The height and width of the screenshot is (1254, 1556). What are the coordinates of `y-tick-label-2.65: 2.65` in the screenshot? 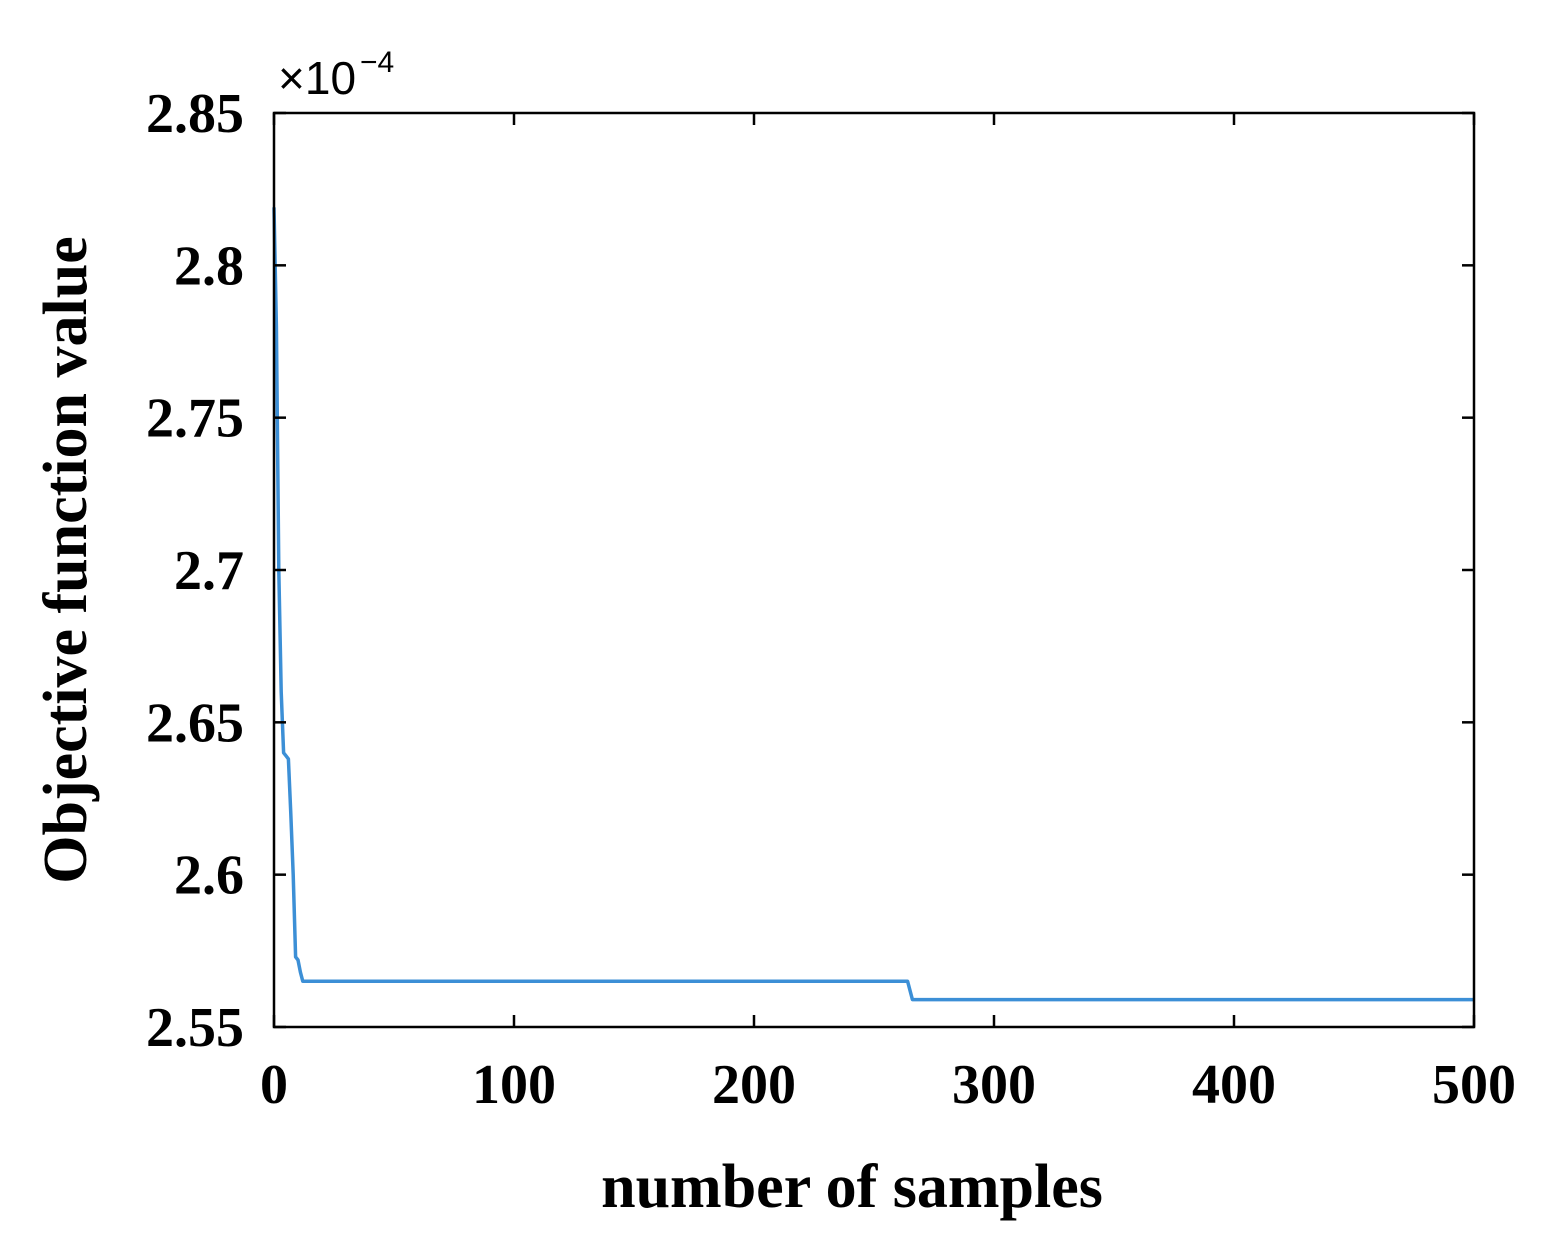 It's located at (195, 723).